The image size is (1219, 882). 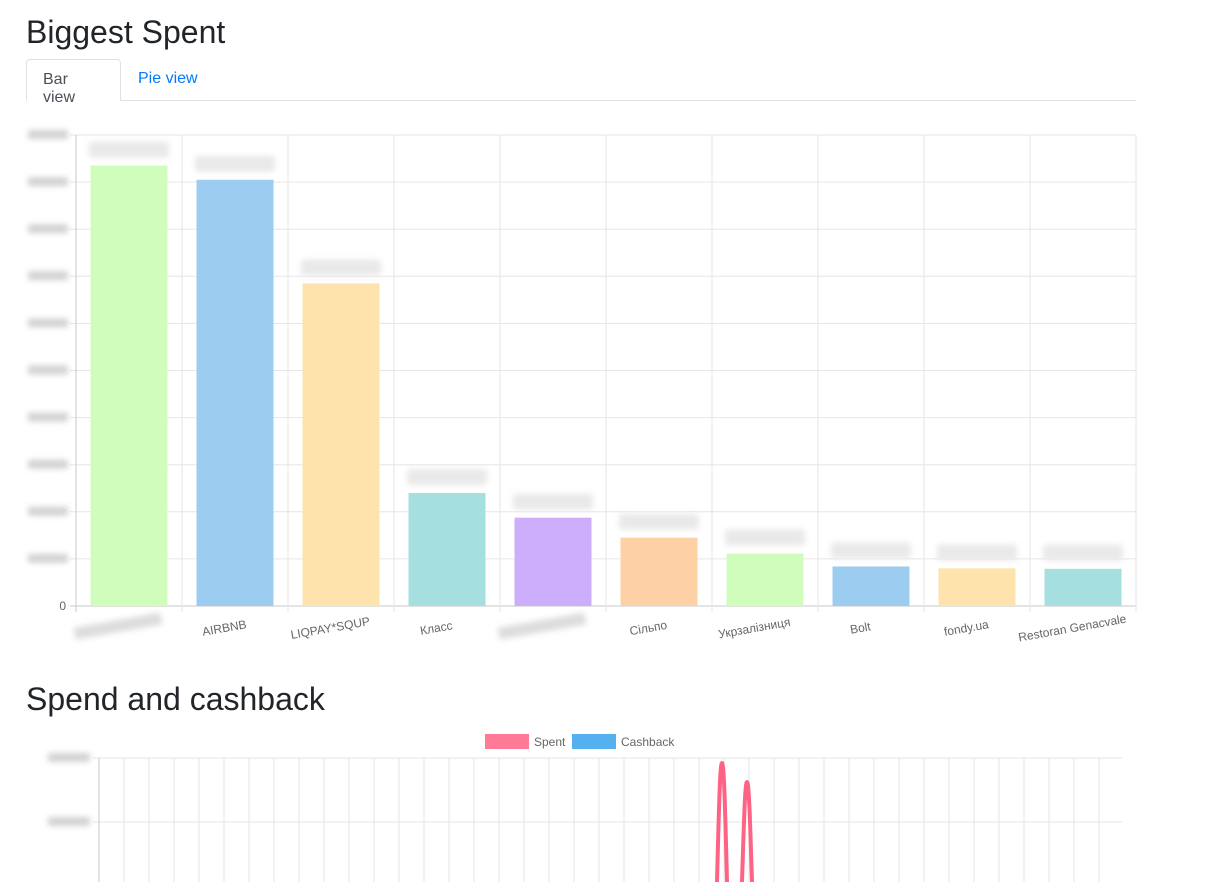 I want to click on page-title: Biggest Spent, so click(x=126, y=32).